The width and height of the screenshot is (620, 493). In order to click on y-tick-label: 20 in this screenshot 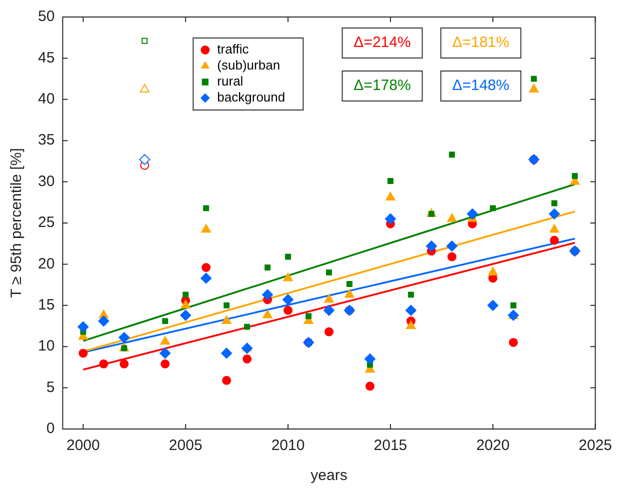, I will do `click(46, 263)`.